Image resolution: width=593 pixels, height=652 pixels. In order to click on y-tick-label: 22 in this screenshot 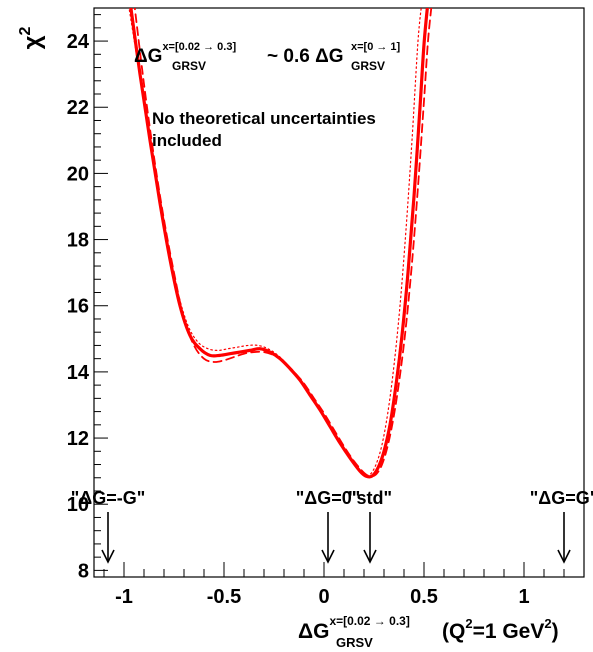, I will do `click(78, 108)`.